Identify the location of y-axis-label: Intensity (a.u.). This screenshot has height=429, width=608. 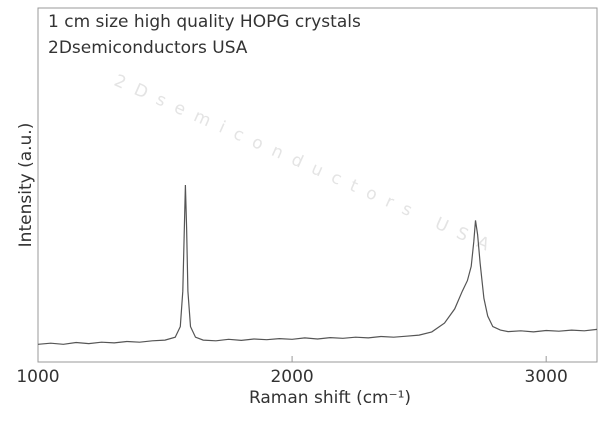
(26, 185).